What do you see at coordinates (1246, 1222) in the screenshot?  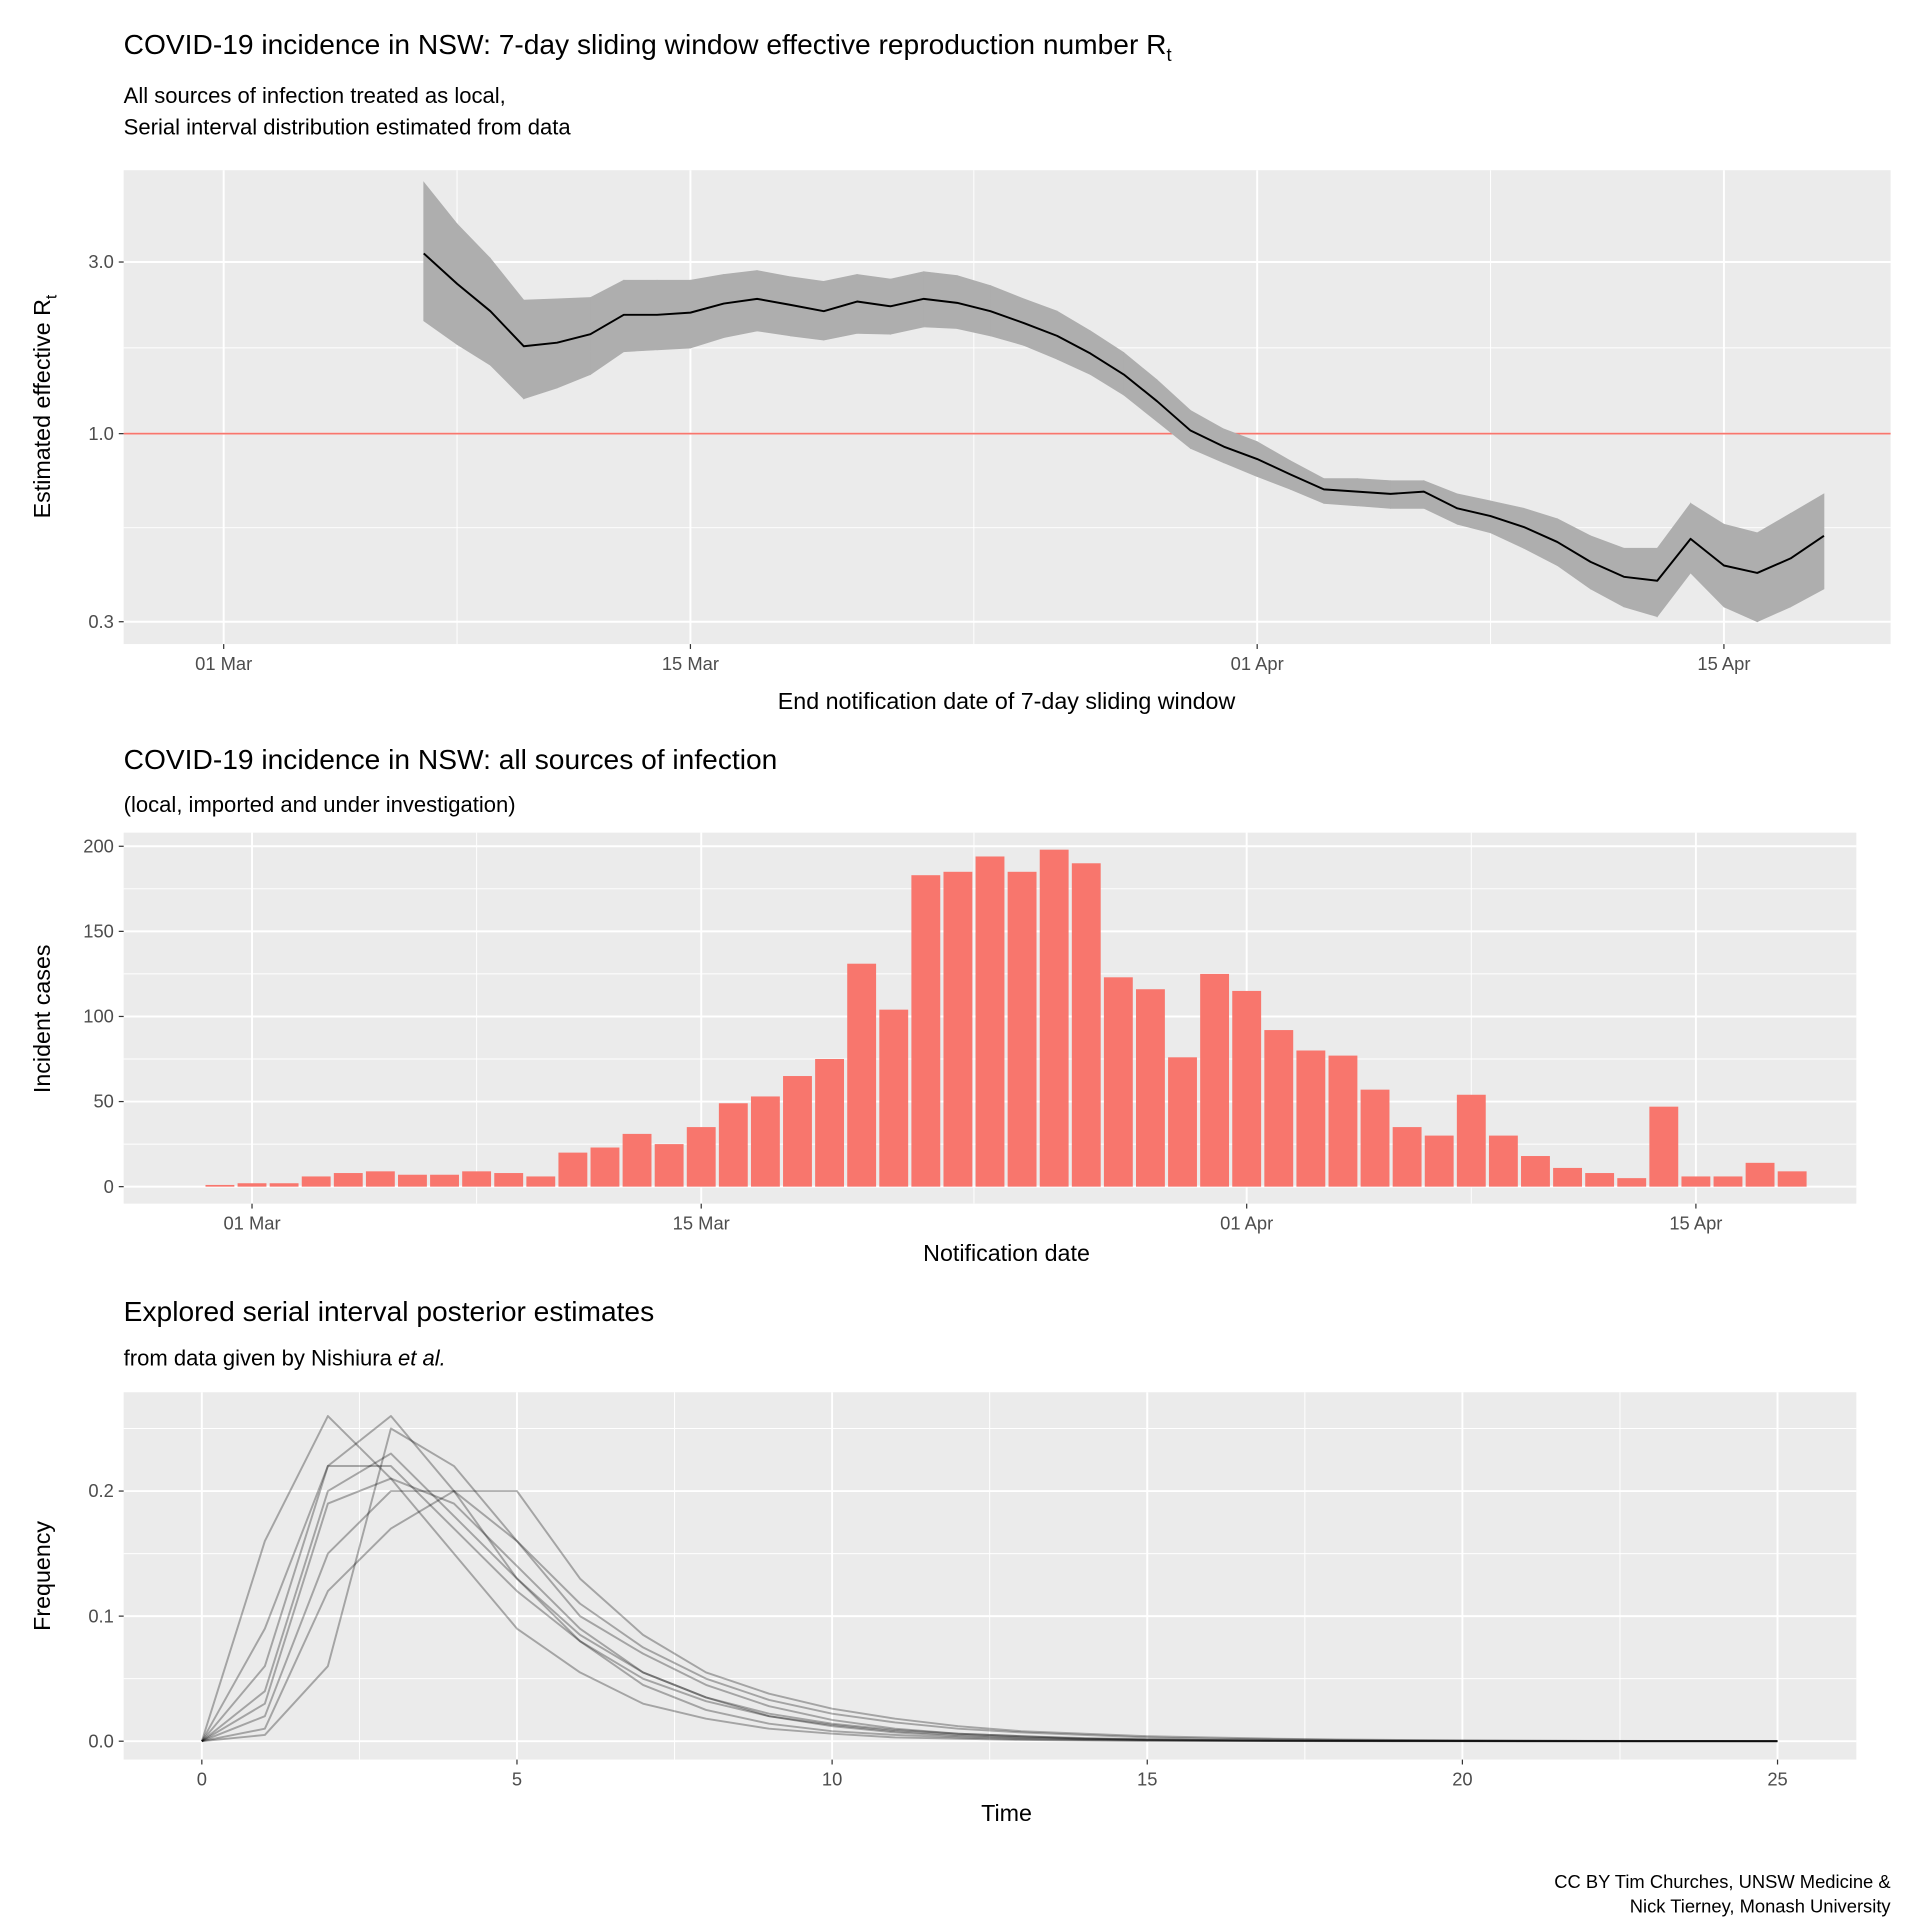 I see `x-tick-label: 01 Apr` at bounding box center [1246, 1222].